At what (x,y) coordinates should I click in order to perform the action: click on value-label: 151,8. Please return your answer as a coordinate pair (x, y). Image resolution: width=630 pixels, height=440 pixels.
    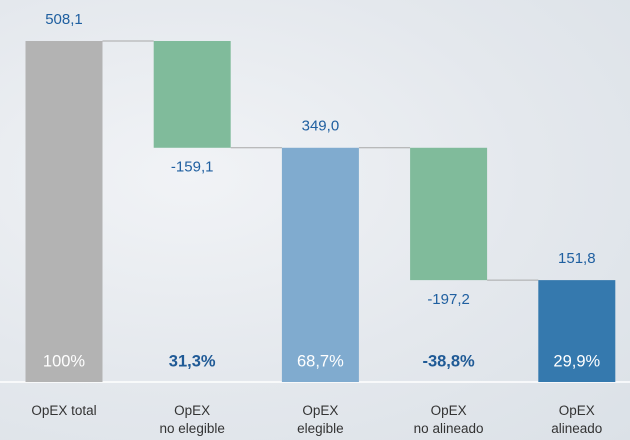
    Looking at the image, I should click on (577, 258).